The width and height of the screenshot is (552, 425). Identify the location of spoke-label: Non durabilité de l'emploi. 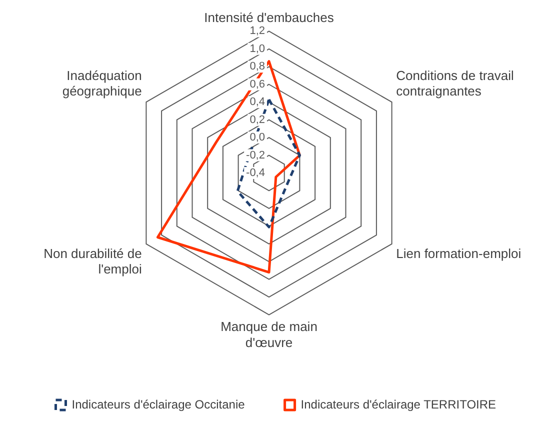
(93, 261).